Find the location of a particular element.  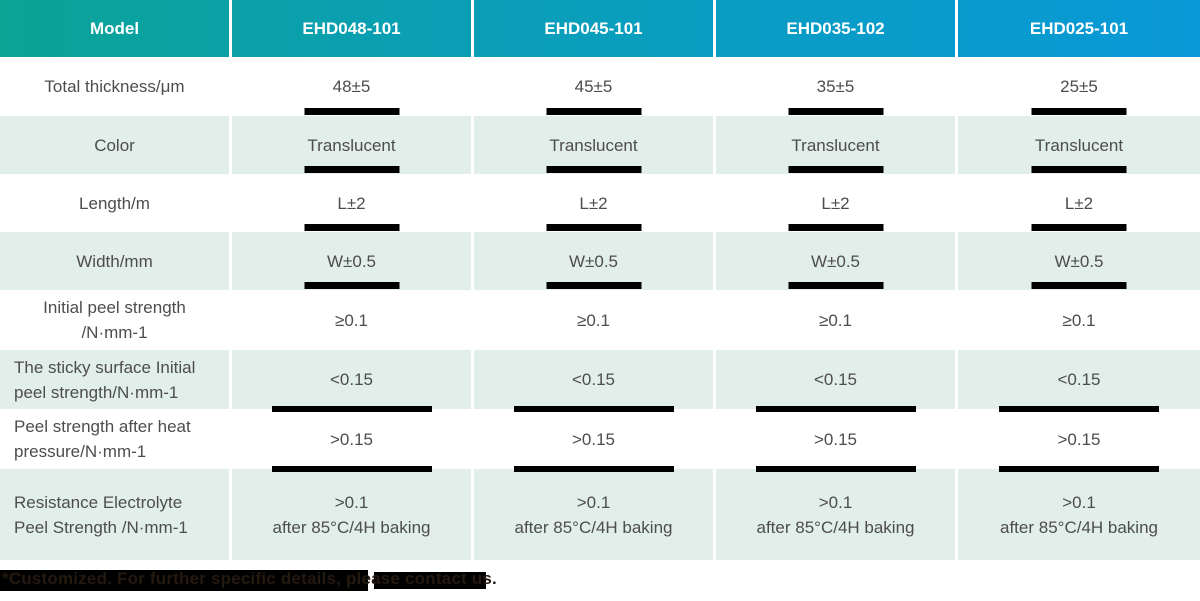

value-cell: 25±5 is located at coordinates (1079, 86).